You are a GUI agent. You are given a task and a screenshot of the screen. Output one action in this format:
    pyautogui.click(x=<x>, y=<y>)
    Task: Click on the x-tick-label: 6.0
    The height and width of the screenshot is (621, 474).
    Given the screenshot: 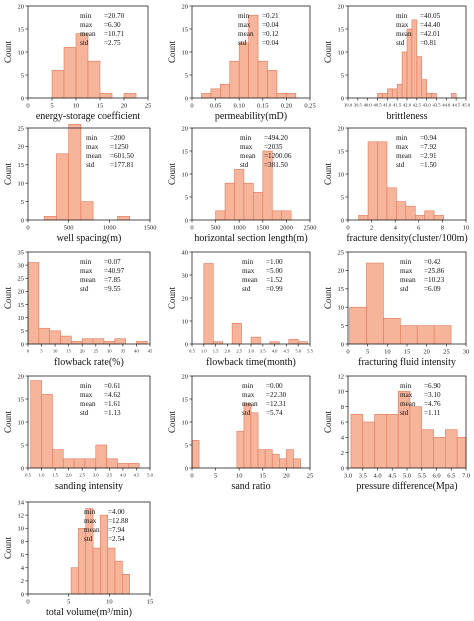 What is the action you would take?
    pyautogui.click(x=436, y=476)
    